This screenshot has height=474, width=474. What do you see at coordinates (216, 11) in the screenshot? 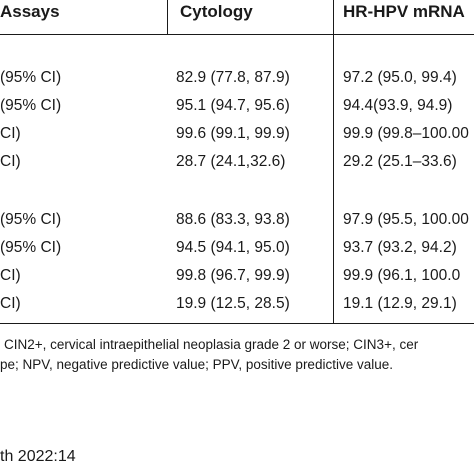
I see `header-cytology: Cytology` at bounding box center [216, 11].